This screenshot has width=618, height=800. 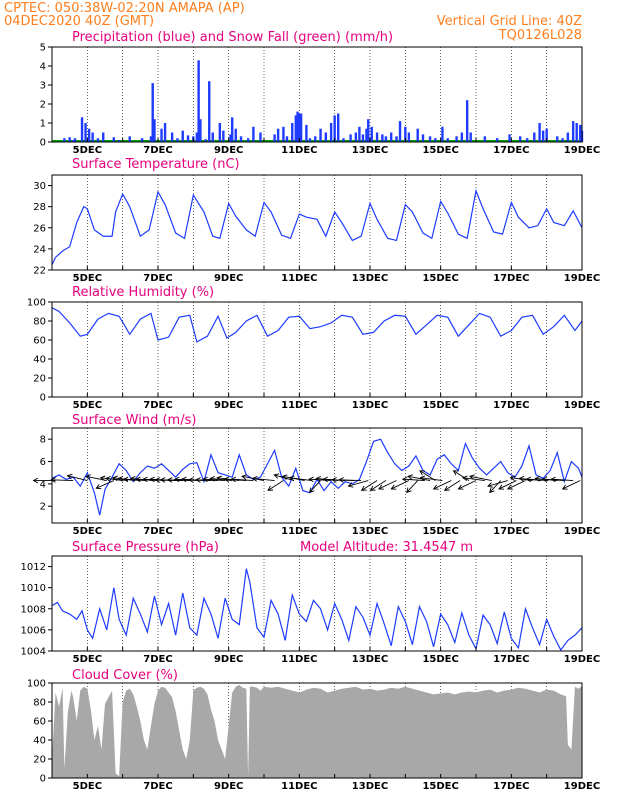 What do you see at coordinates (33, 567) in the screenshot?
I see `pressure-y-tick-label: 1012` at bounding box center [33, 567].